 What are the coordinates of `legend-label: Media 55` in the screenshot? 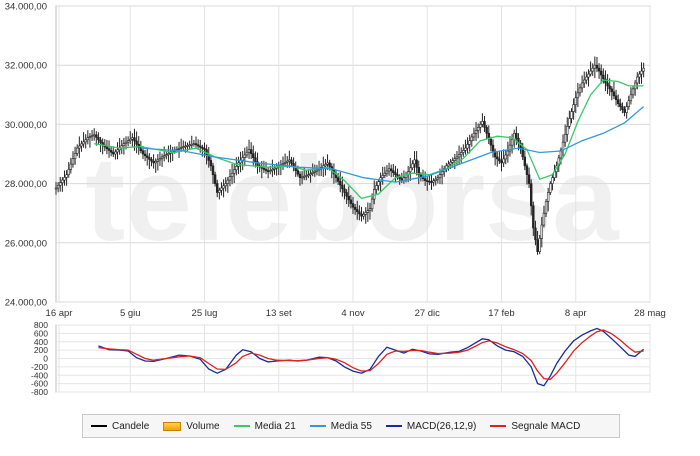 It's located at (351, 426).